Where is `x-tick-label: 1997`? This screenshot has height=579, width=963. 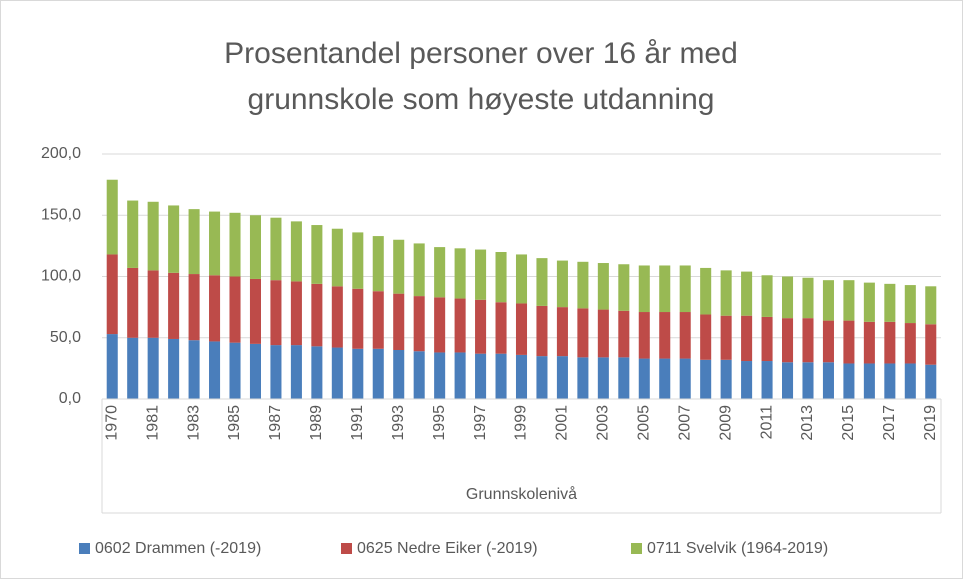
x-tick-label: 1997 is located at coordinates (480, 423).